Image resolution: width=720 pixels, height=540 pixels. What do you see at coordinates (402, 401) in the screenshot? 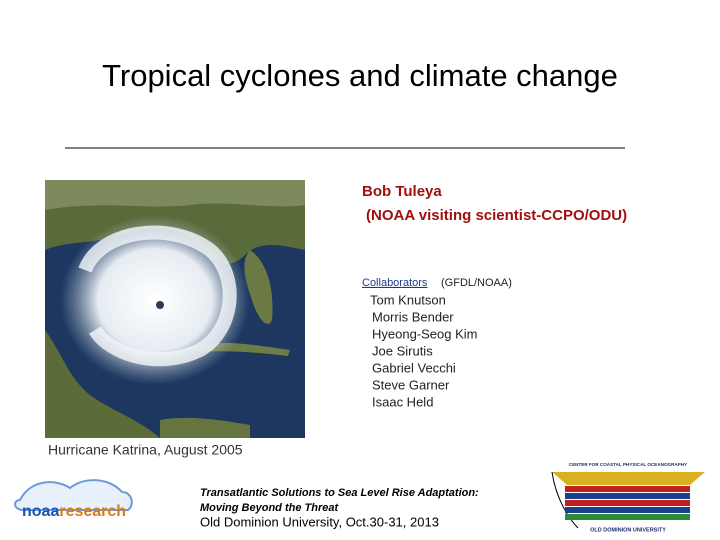
I see `collaborator-name: Isaac Held` at bounding box center [402, 401].